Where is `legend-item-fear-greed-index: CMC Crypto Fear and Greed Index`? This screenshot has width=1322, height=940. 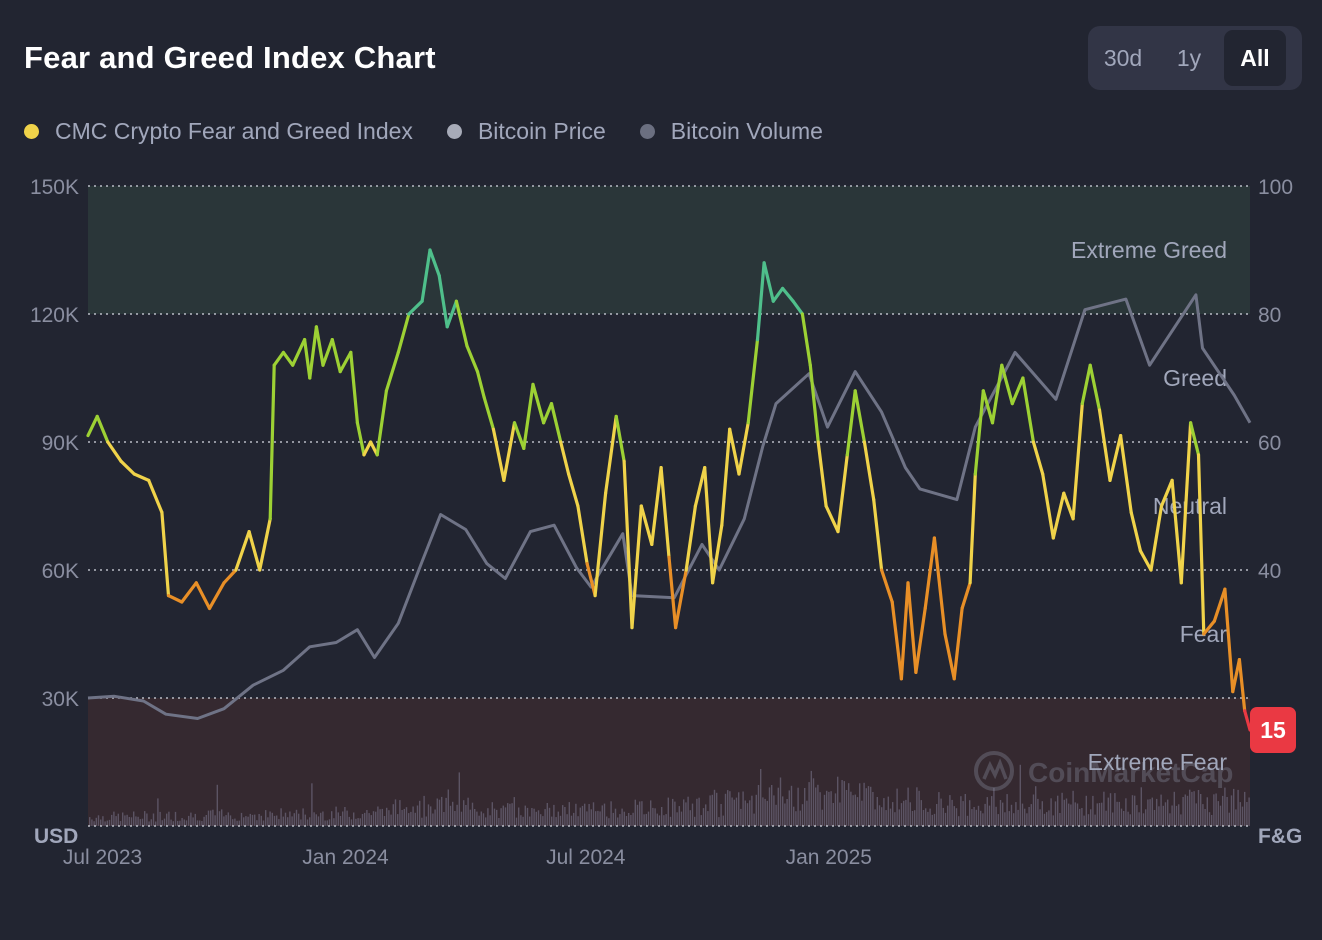
legend-item-fear-greed-index: CMC Crypto Fear and Greed Index is located at coordinates (218, 131).